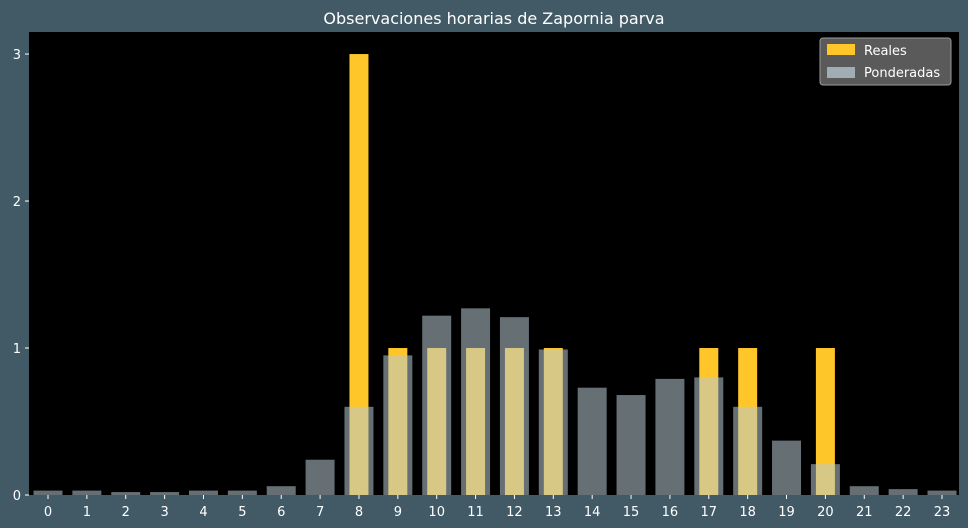  Describe the element at coordinates (514, 512) in the screenshot. I see `x-tick-label-12: 12` at that location.